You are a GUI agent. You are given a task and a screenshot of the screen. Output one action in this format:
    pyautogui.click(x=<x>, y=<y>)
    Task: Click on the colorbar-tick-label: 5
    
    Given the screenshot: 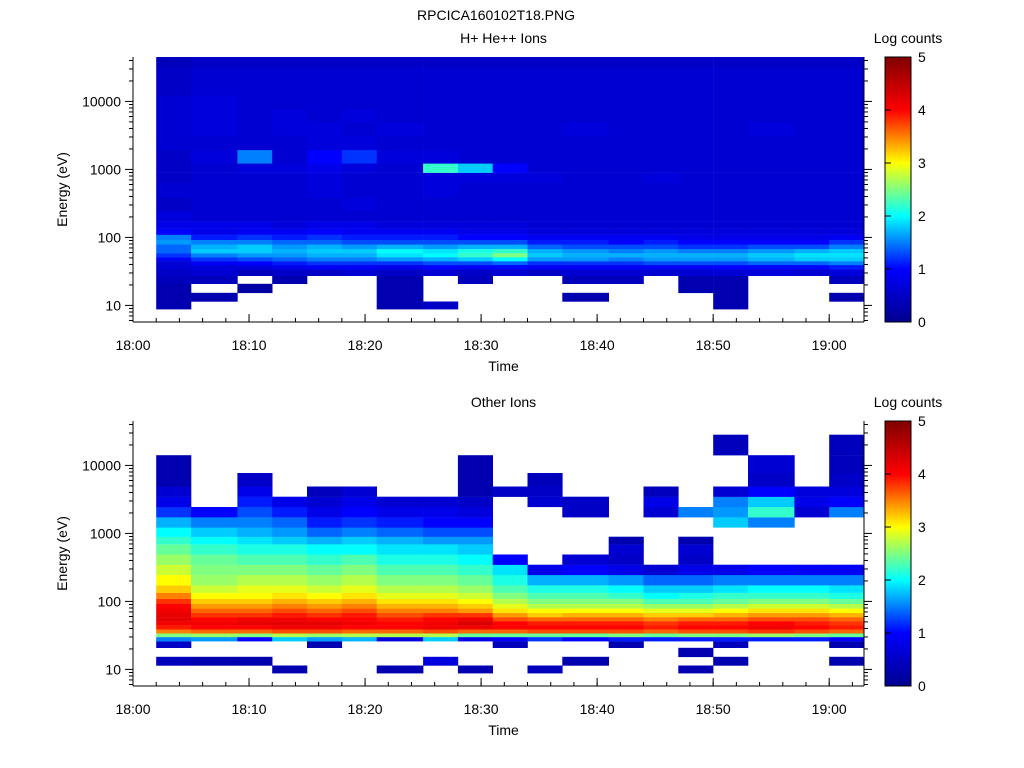 What is the action you would take?
    pyautogui.click(x=922, y=57)
    